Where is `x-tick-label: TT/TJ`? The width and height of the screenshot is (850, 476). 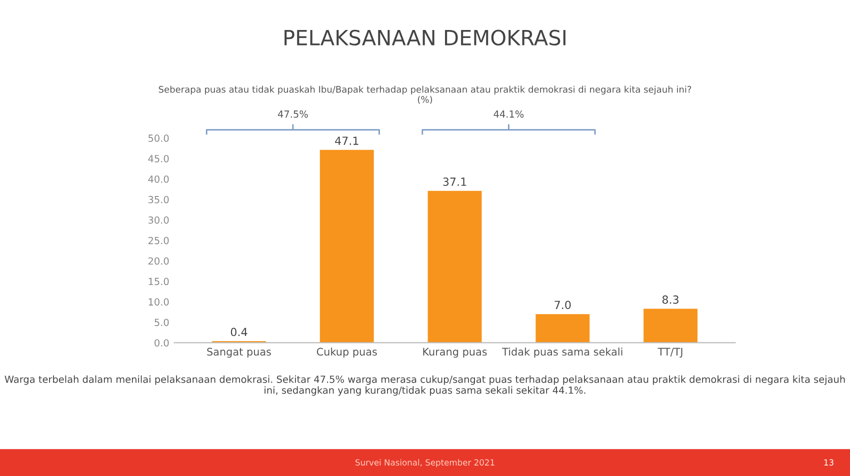 x-tick-label: TT/TJ is located at coordinates (670, 353).